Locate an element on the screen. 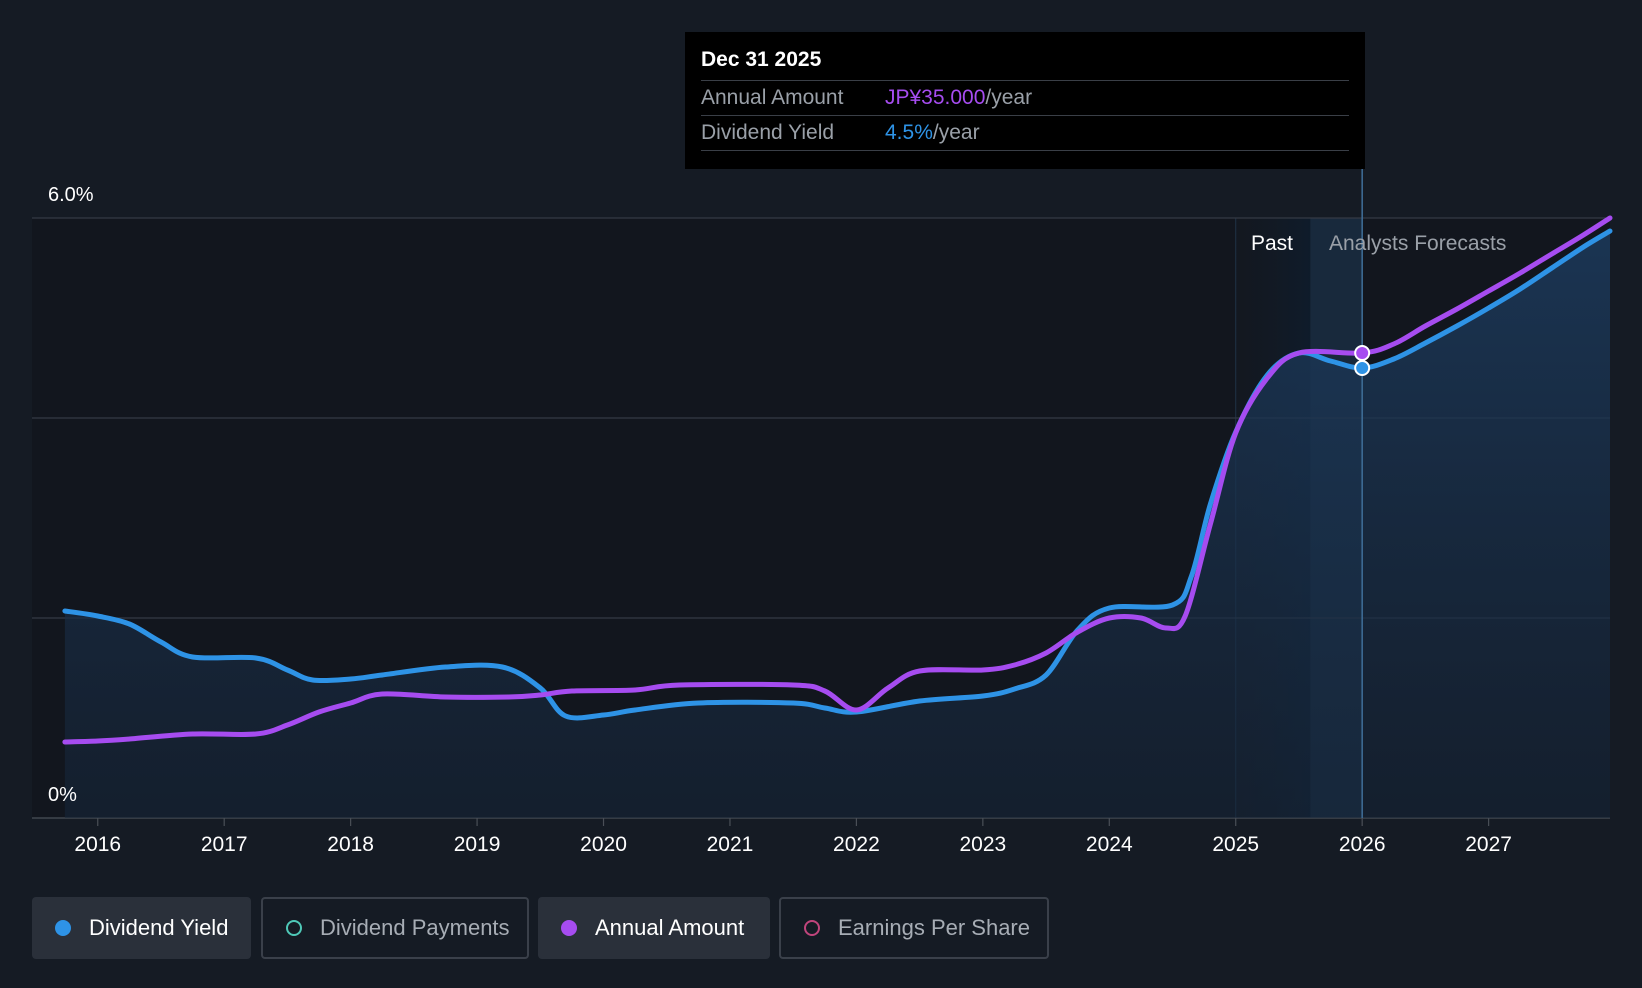  x-tick-label: 2024 is located at coordinates (1109, 844).